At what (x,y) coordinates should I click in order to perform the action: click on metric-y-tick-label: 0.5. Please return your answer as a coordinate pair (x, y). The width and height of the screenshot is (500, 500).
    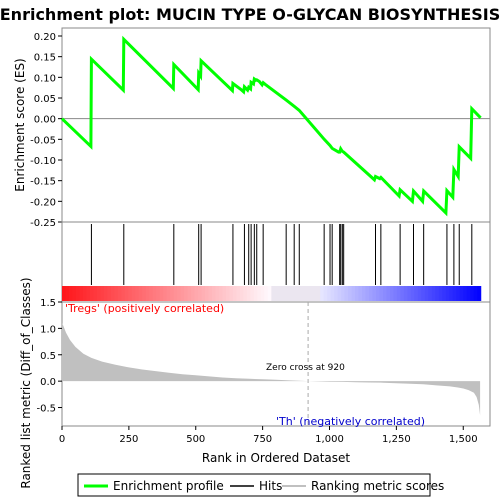
    Looking at the image, I should click on (48, 356).